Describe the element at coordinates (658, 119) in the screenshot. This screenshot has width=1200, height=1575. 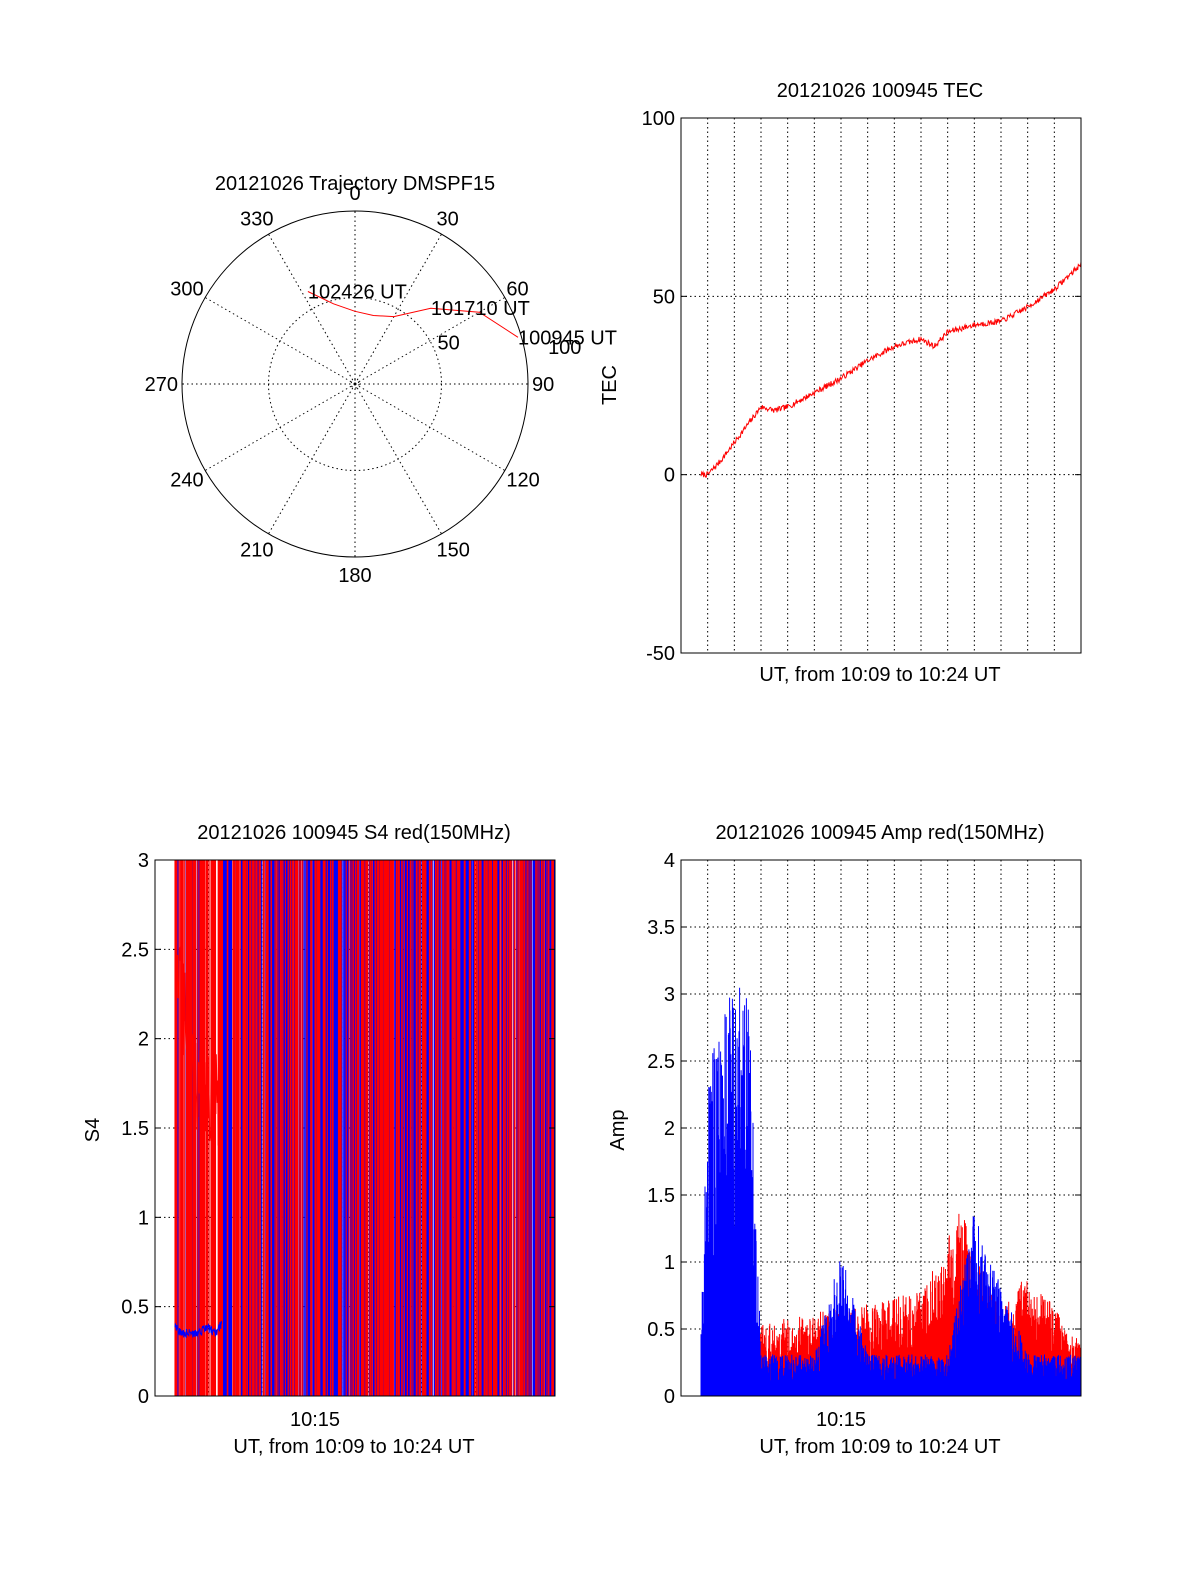
I see `y-tick-label: 100` at that location.